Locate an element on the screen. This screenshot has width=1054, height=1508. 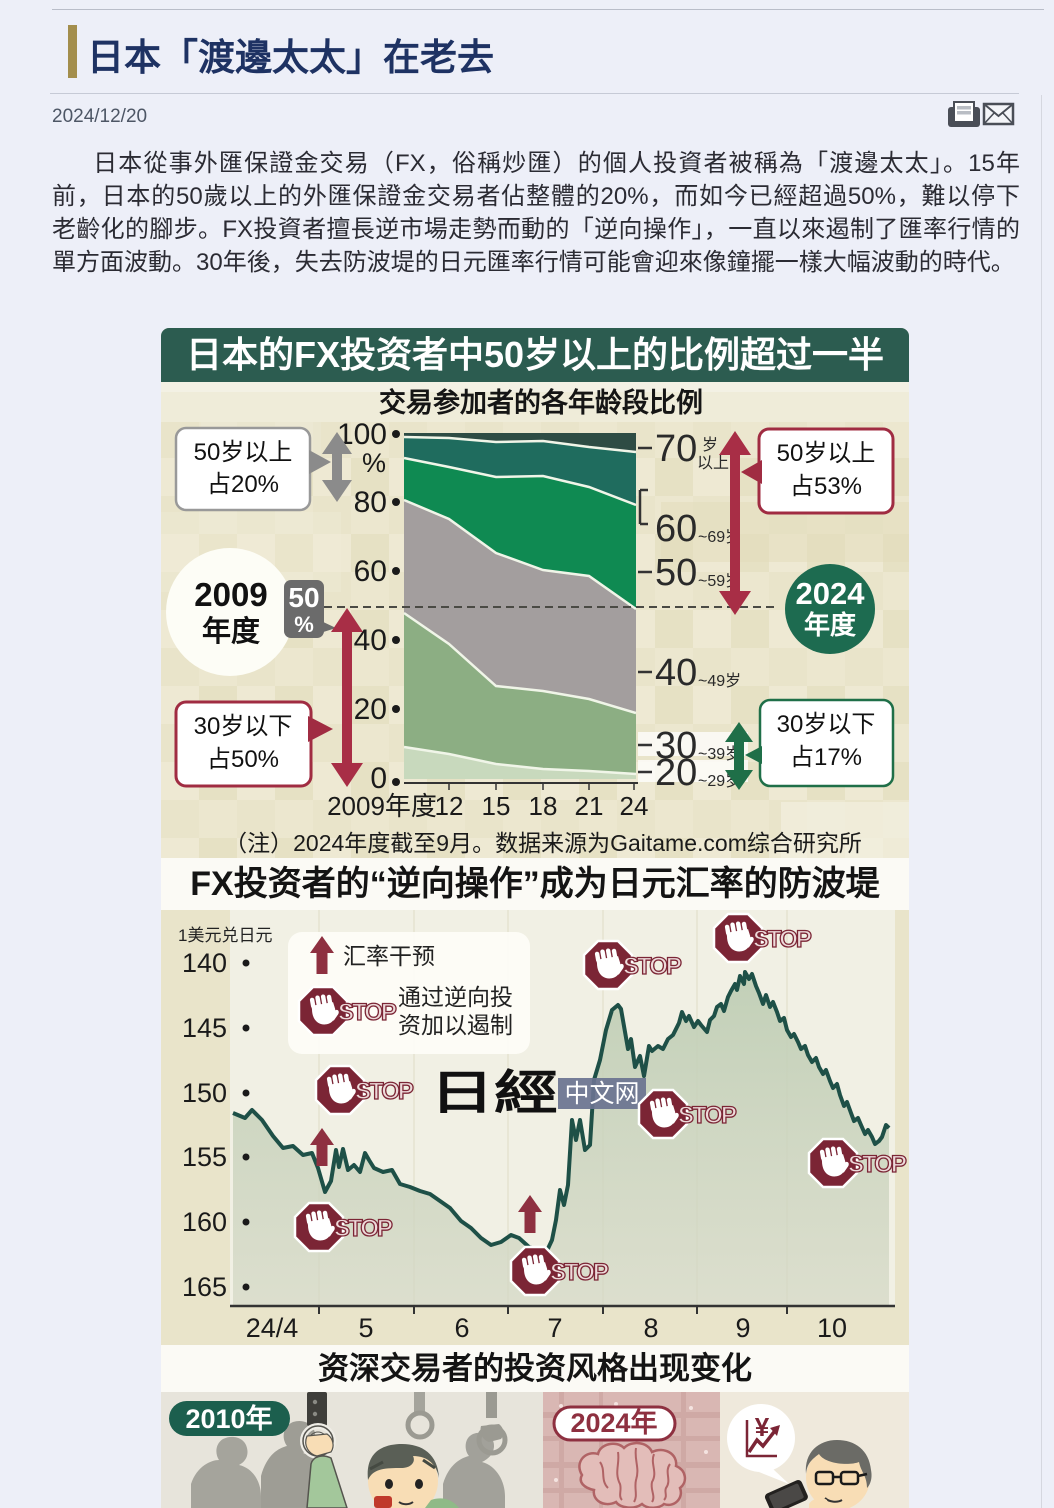
svg-text: 0 is located at coordinates (378, 778).